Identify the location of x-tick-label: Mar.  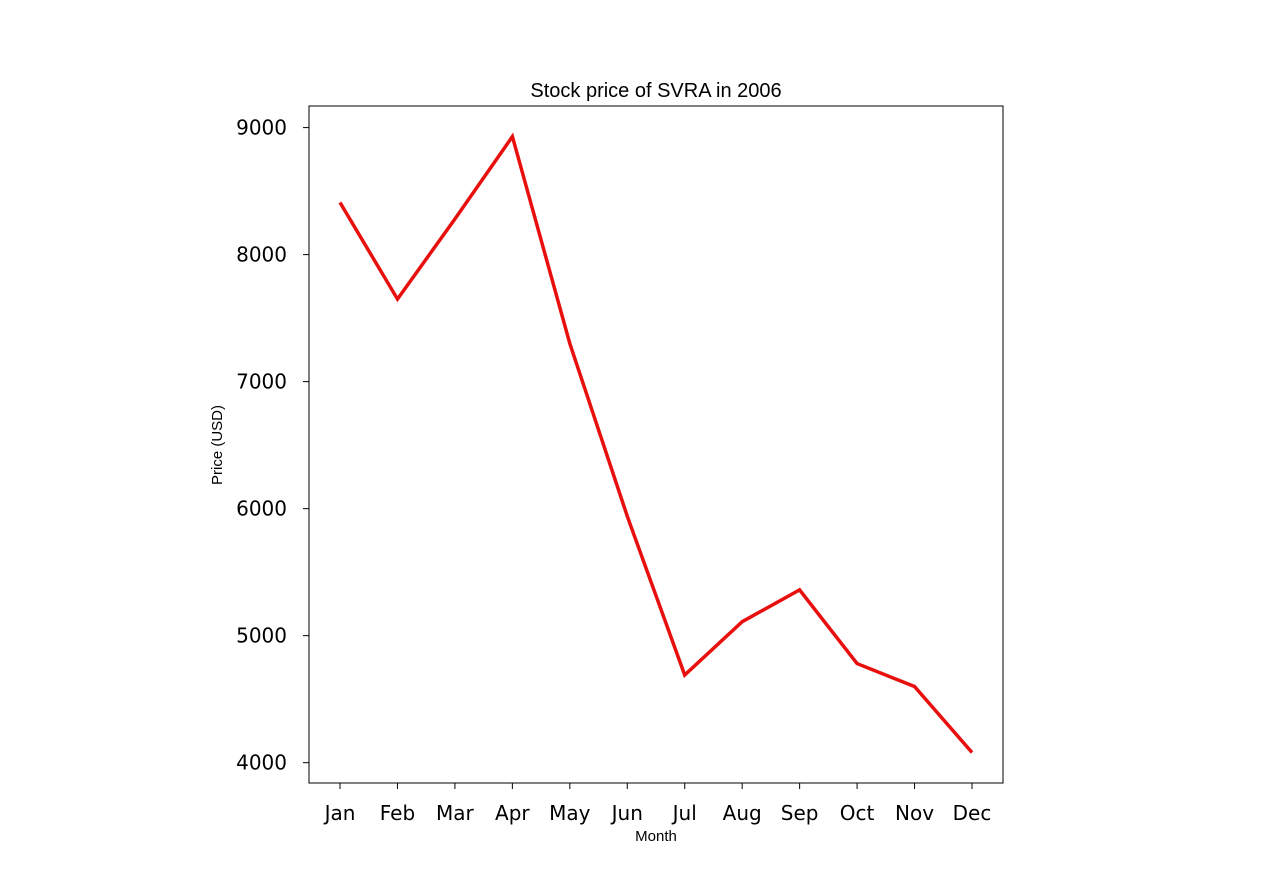
(455, 813).